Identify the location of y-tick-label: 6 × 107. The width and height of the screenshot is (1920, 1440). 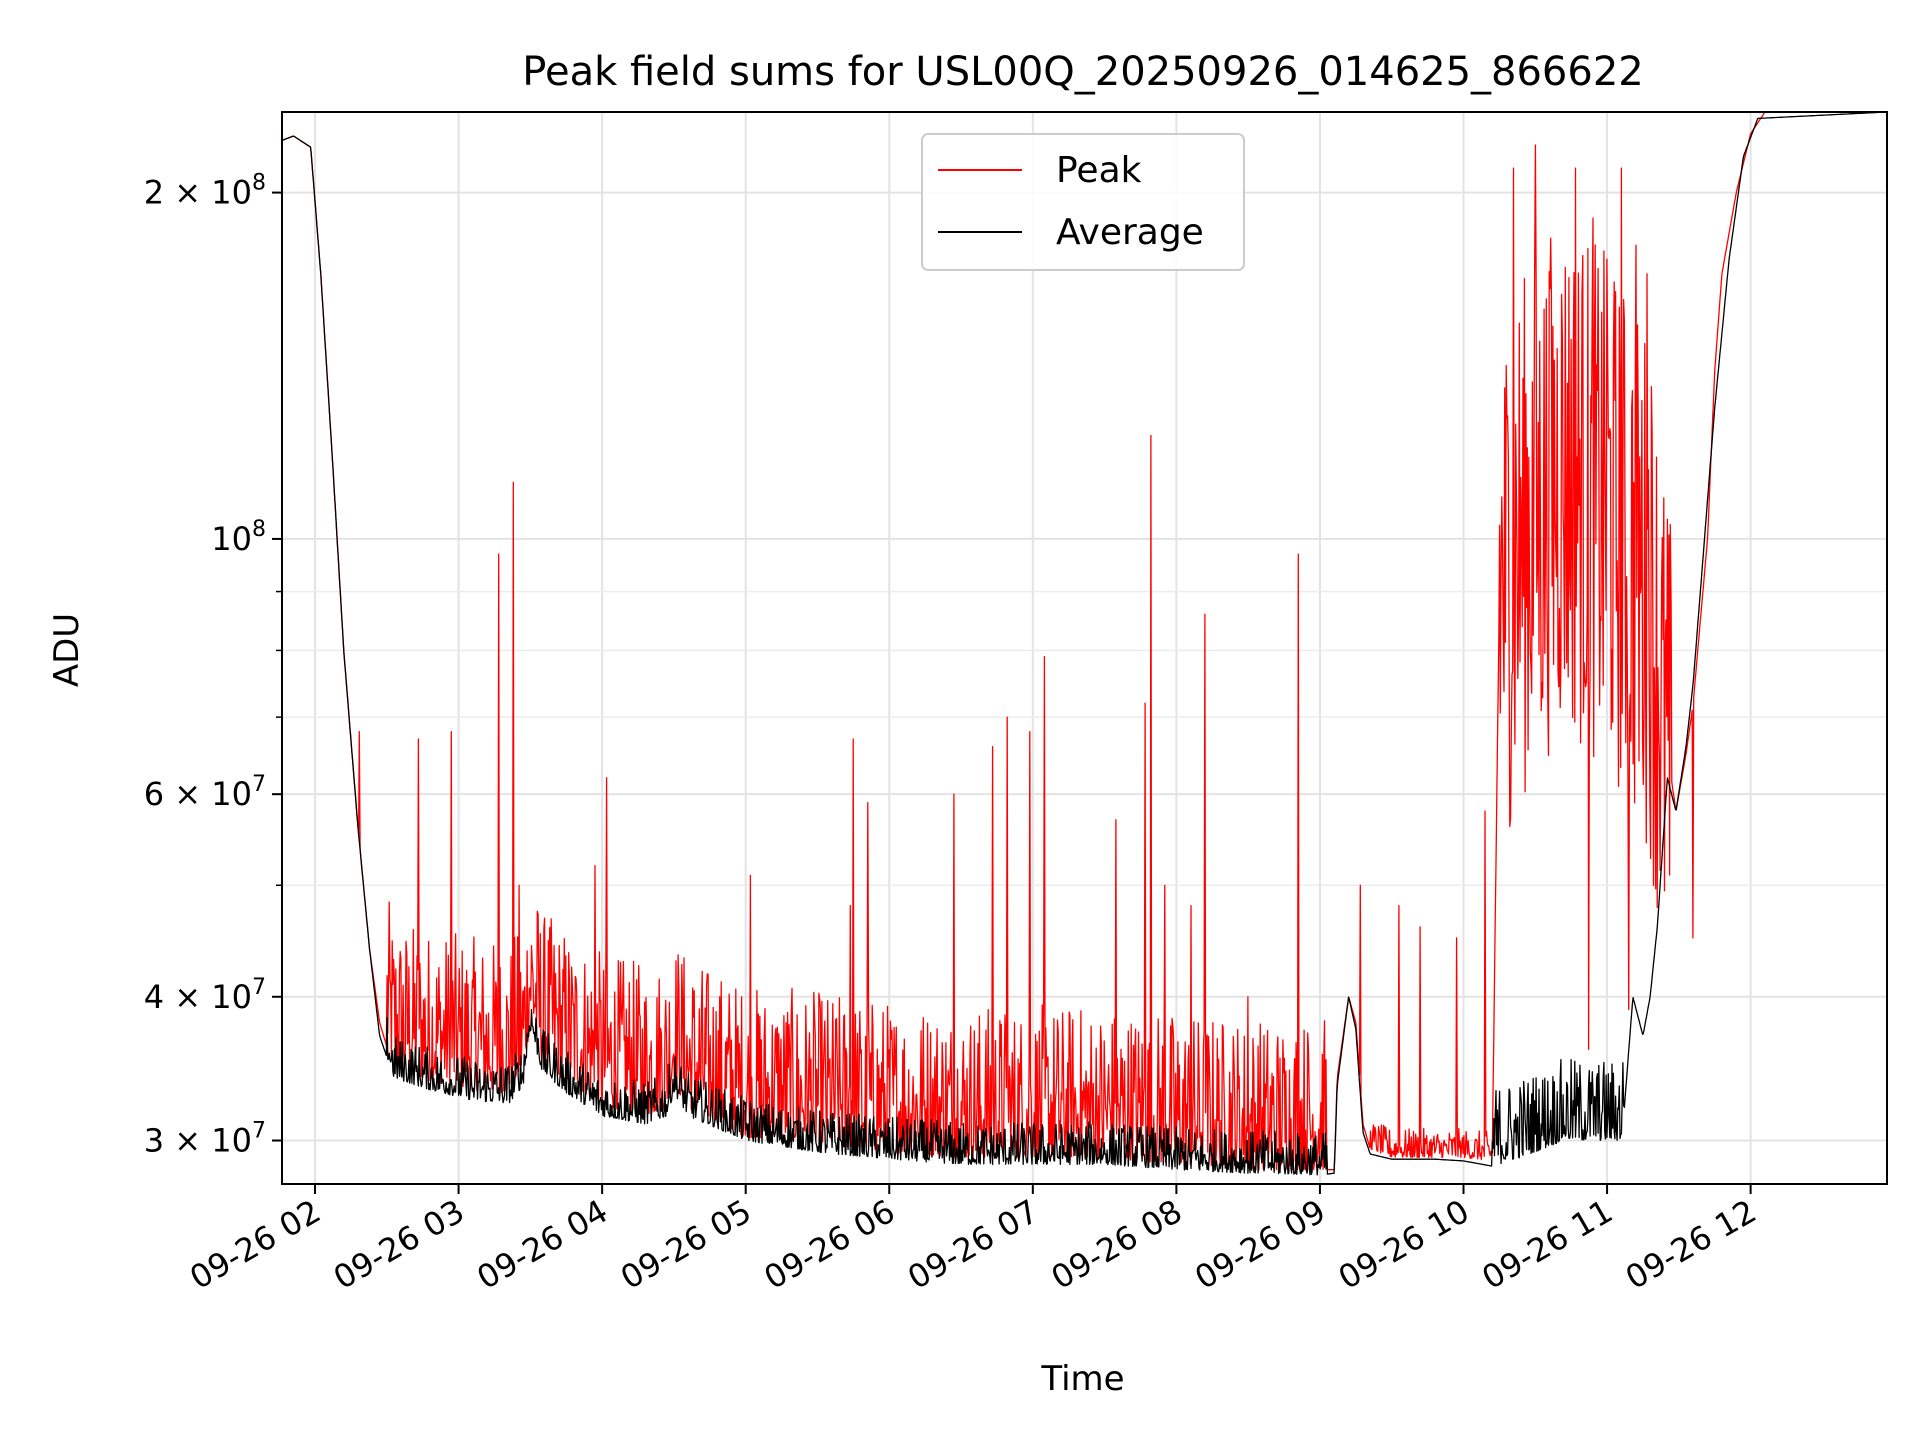
(205, 792).